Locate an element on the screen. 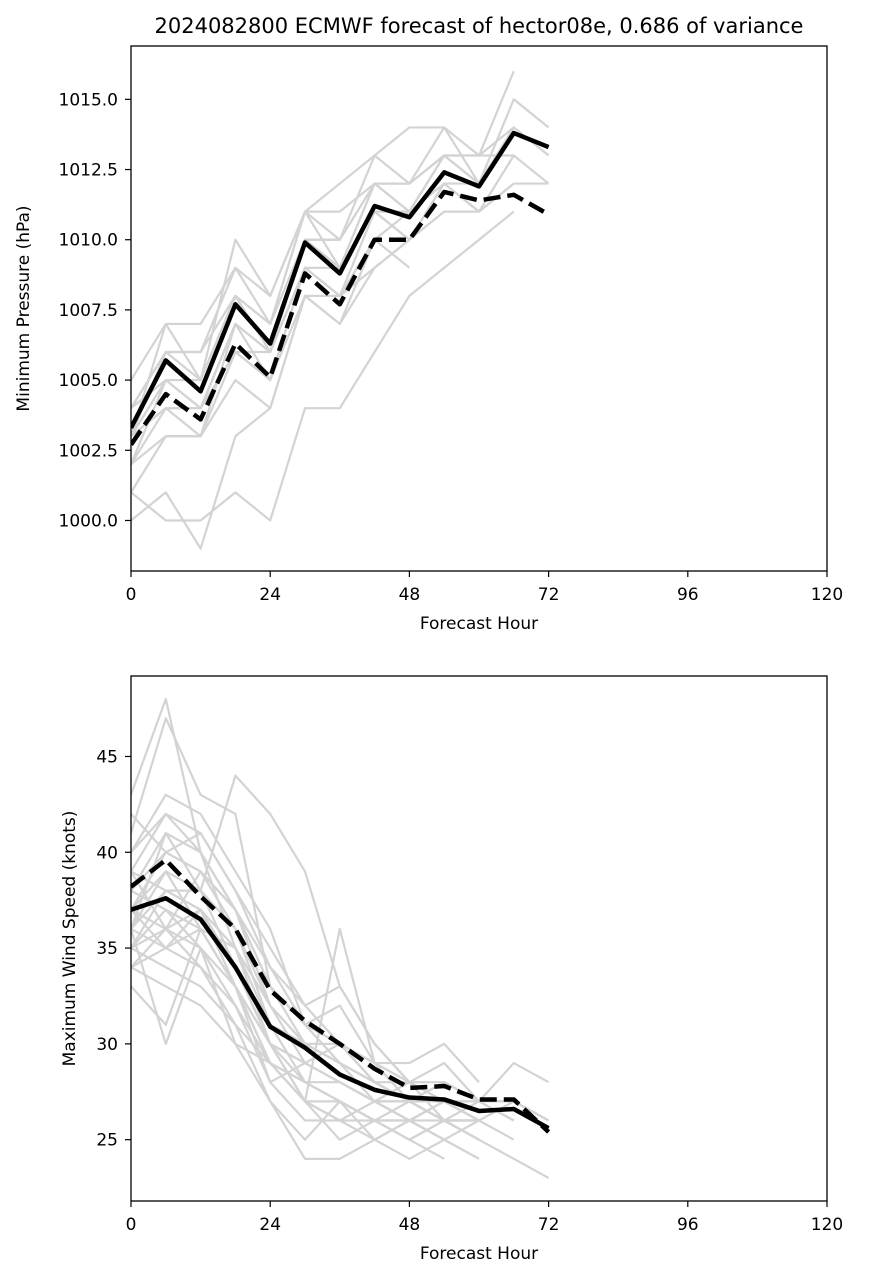  wind-y-tick-label: 40 is located at coordinates (107, 853).